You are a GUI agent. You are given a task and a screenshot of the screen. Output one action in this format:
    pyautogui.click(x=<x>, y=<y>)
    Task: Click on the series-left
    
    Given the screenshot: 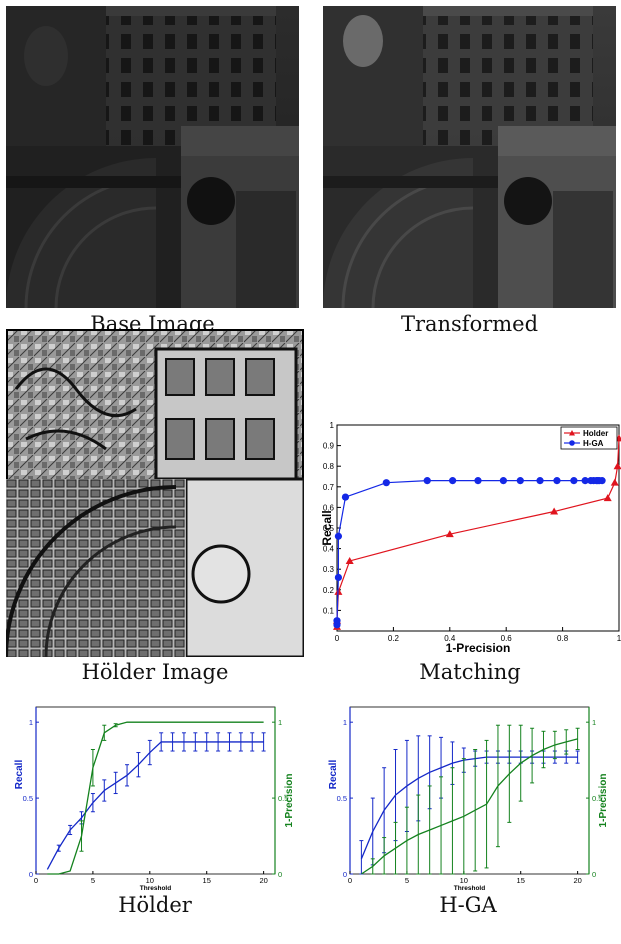 What is the action you would take?
    pyautogui.click(x=156, y=801)
    